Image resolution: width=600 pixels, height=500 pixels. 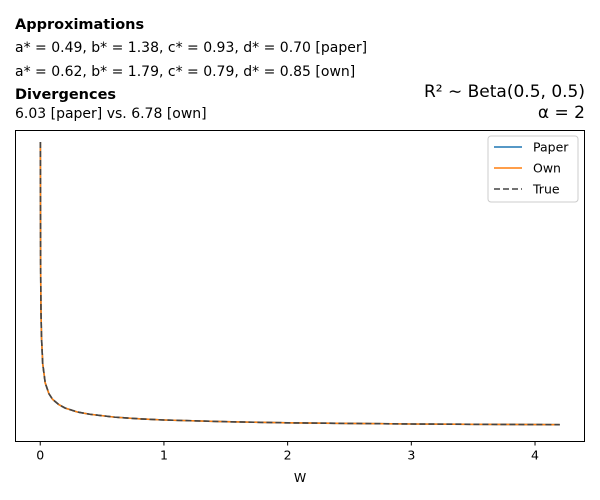 I want to click on x-tick-label: 2, so click(x=288, y=455).